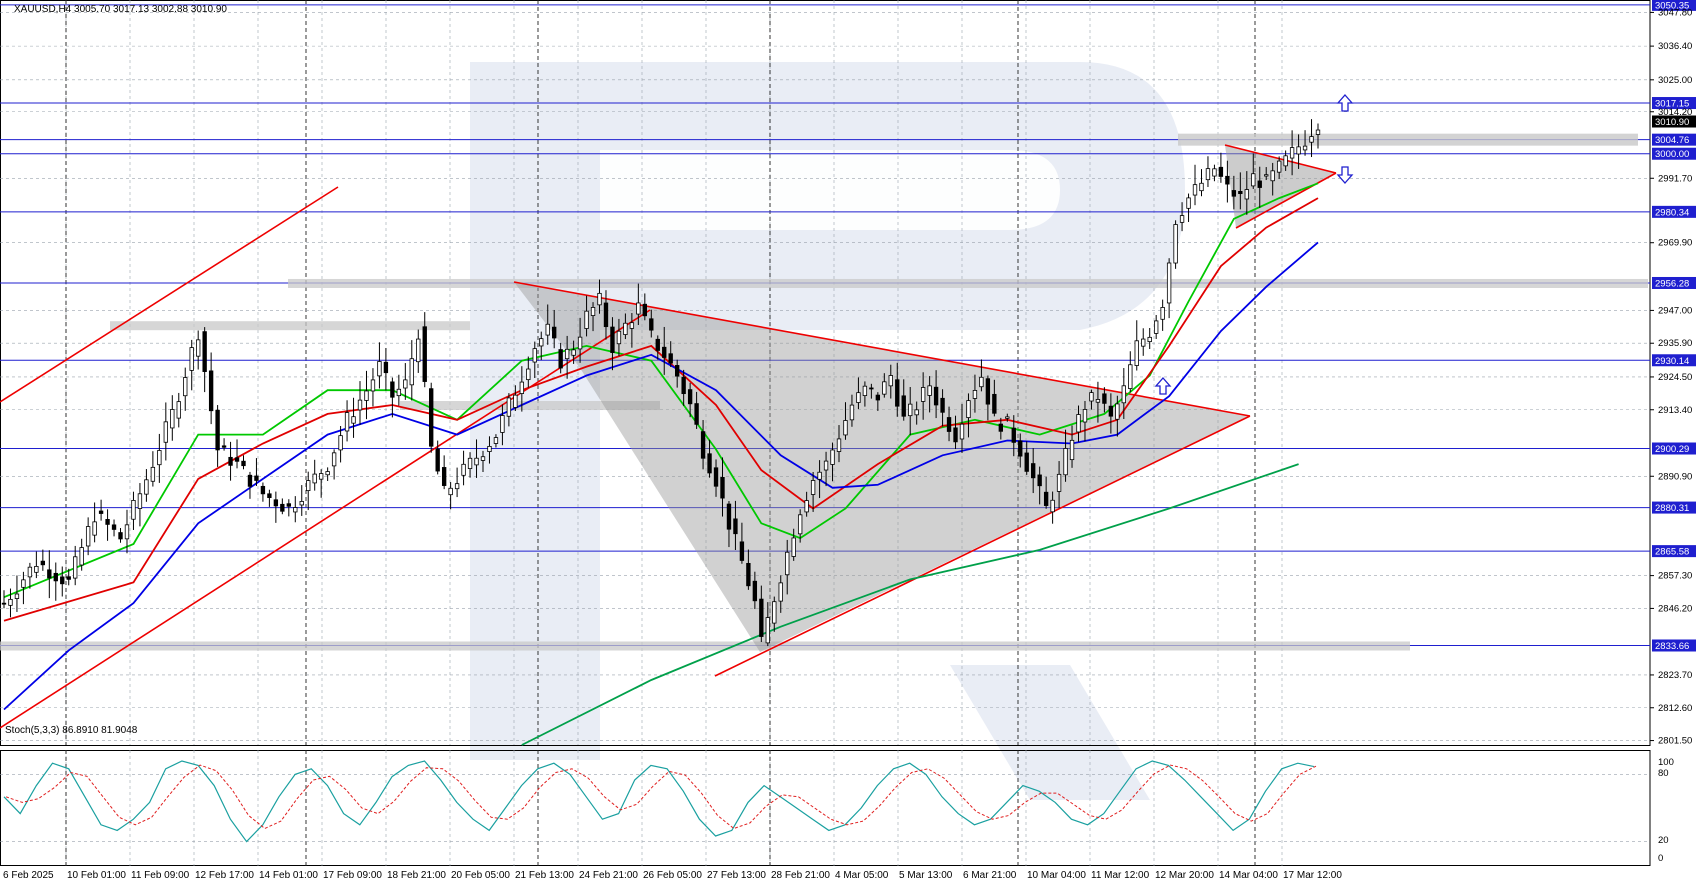 The height and width of the screenshot is (887, 1697). I want to click on time-label: 14 Feb 01:00, so click(288, 875).